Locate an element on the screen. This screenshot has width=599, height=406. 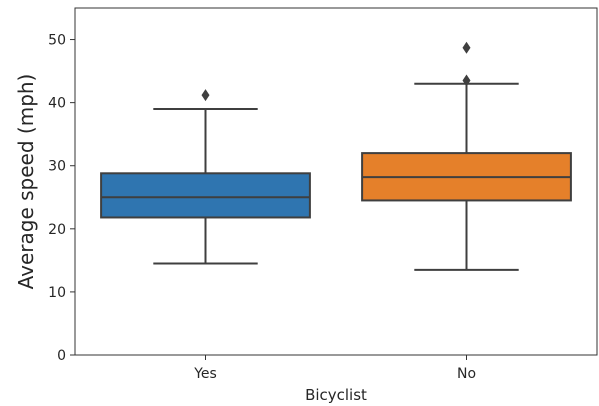
y-tick-label: 50 is located at coordinates (57, 41).